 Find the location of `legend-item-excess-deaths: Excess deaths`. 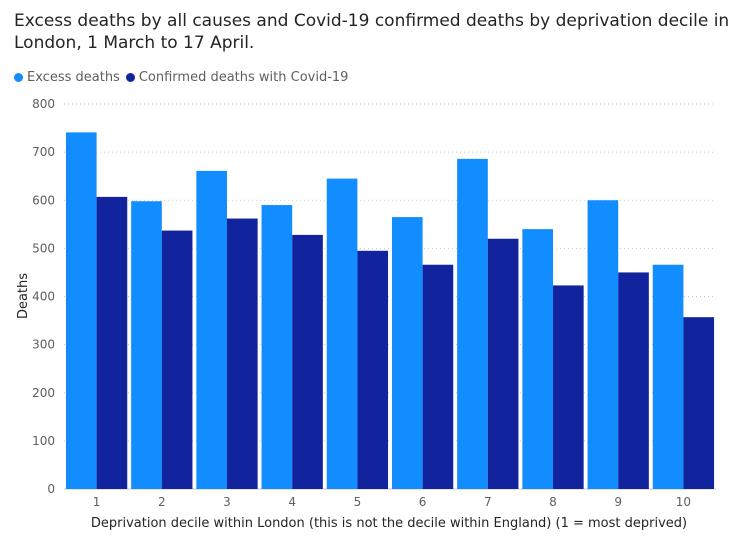

legend-item-excess-deaths: Excess deaths is located at coordinates (67, 77).